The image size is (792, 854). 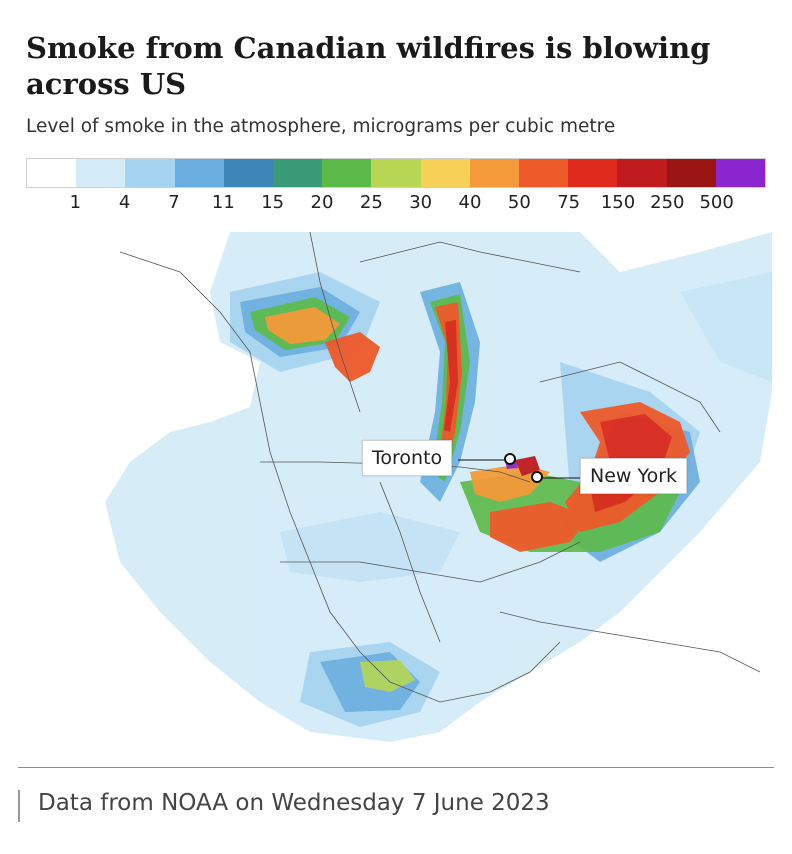 I want to click on legend-tick-2: 7, so click(x=174, y=202).